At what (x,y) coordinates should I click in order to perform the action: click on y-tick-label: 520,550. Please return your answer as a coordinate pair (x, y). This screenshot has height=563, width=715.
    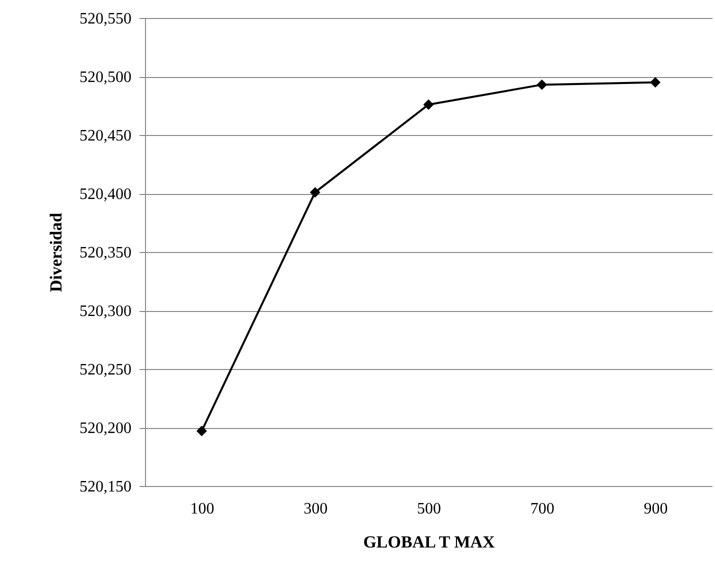
    Looking at the image, I should click on (106, 19).